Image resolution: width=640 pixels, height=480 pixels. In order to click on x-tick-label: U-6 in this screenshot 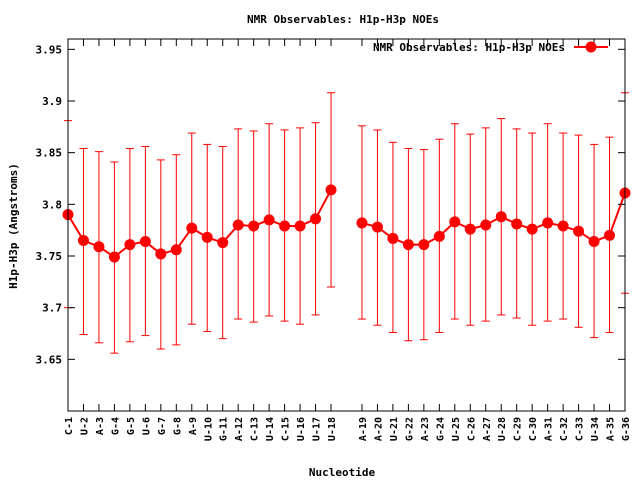, I will do `click(146, 426)`.